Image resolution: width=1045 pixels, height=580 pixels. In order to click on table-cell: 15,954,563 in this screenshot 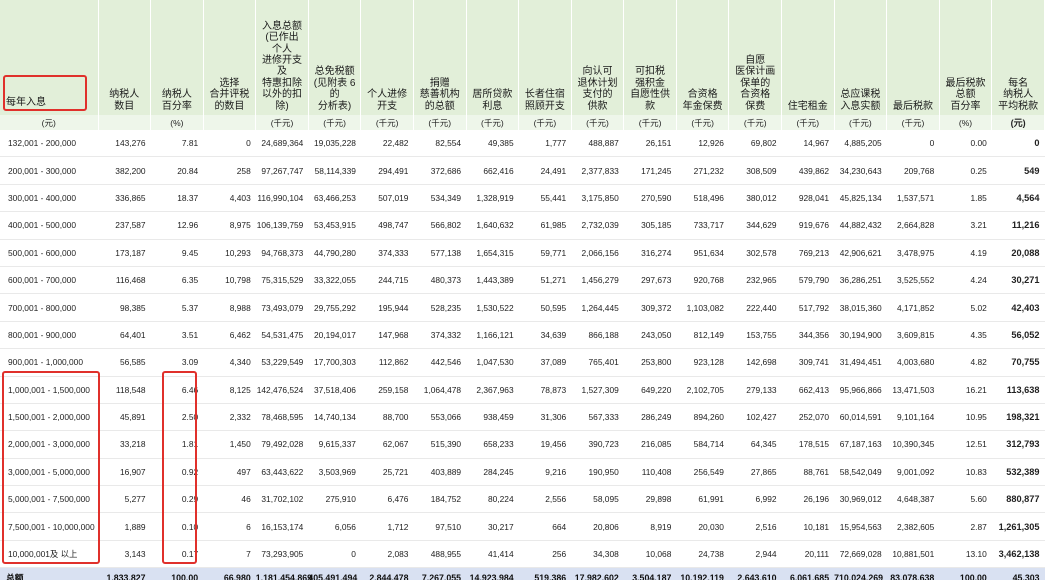, I will do `click(860, 526)`.